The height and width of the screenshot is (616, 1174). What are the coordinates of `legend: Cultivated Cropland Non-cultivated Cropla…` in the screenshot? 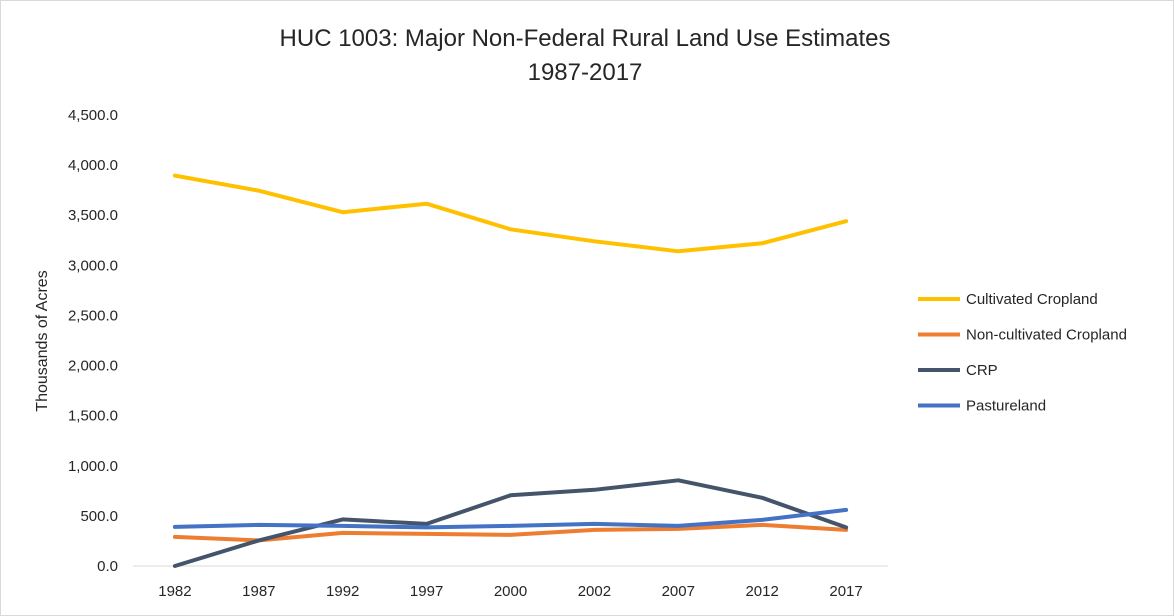 It's located at (1022, 353).